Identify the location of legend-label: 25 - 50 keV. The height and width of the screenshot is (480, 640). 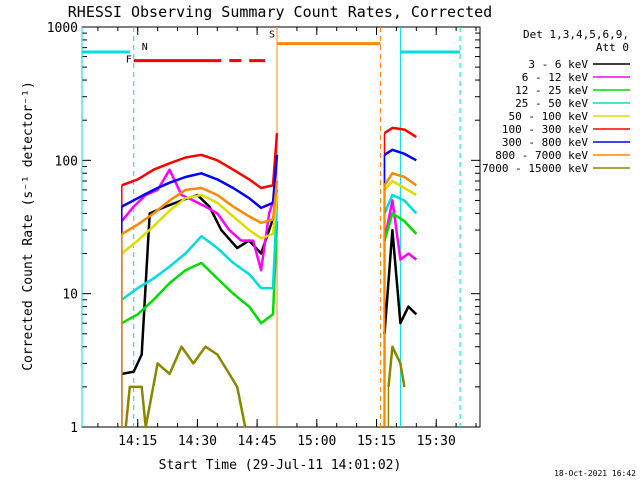
(551, 103).